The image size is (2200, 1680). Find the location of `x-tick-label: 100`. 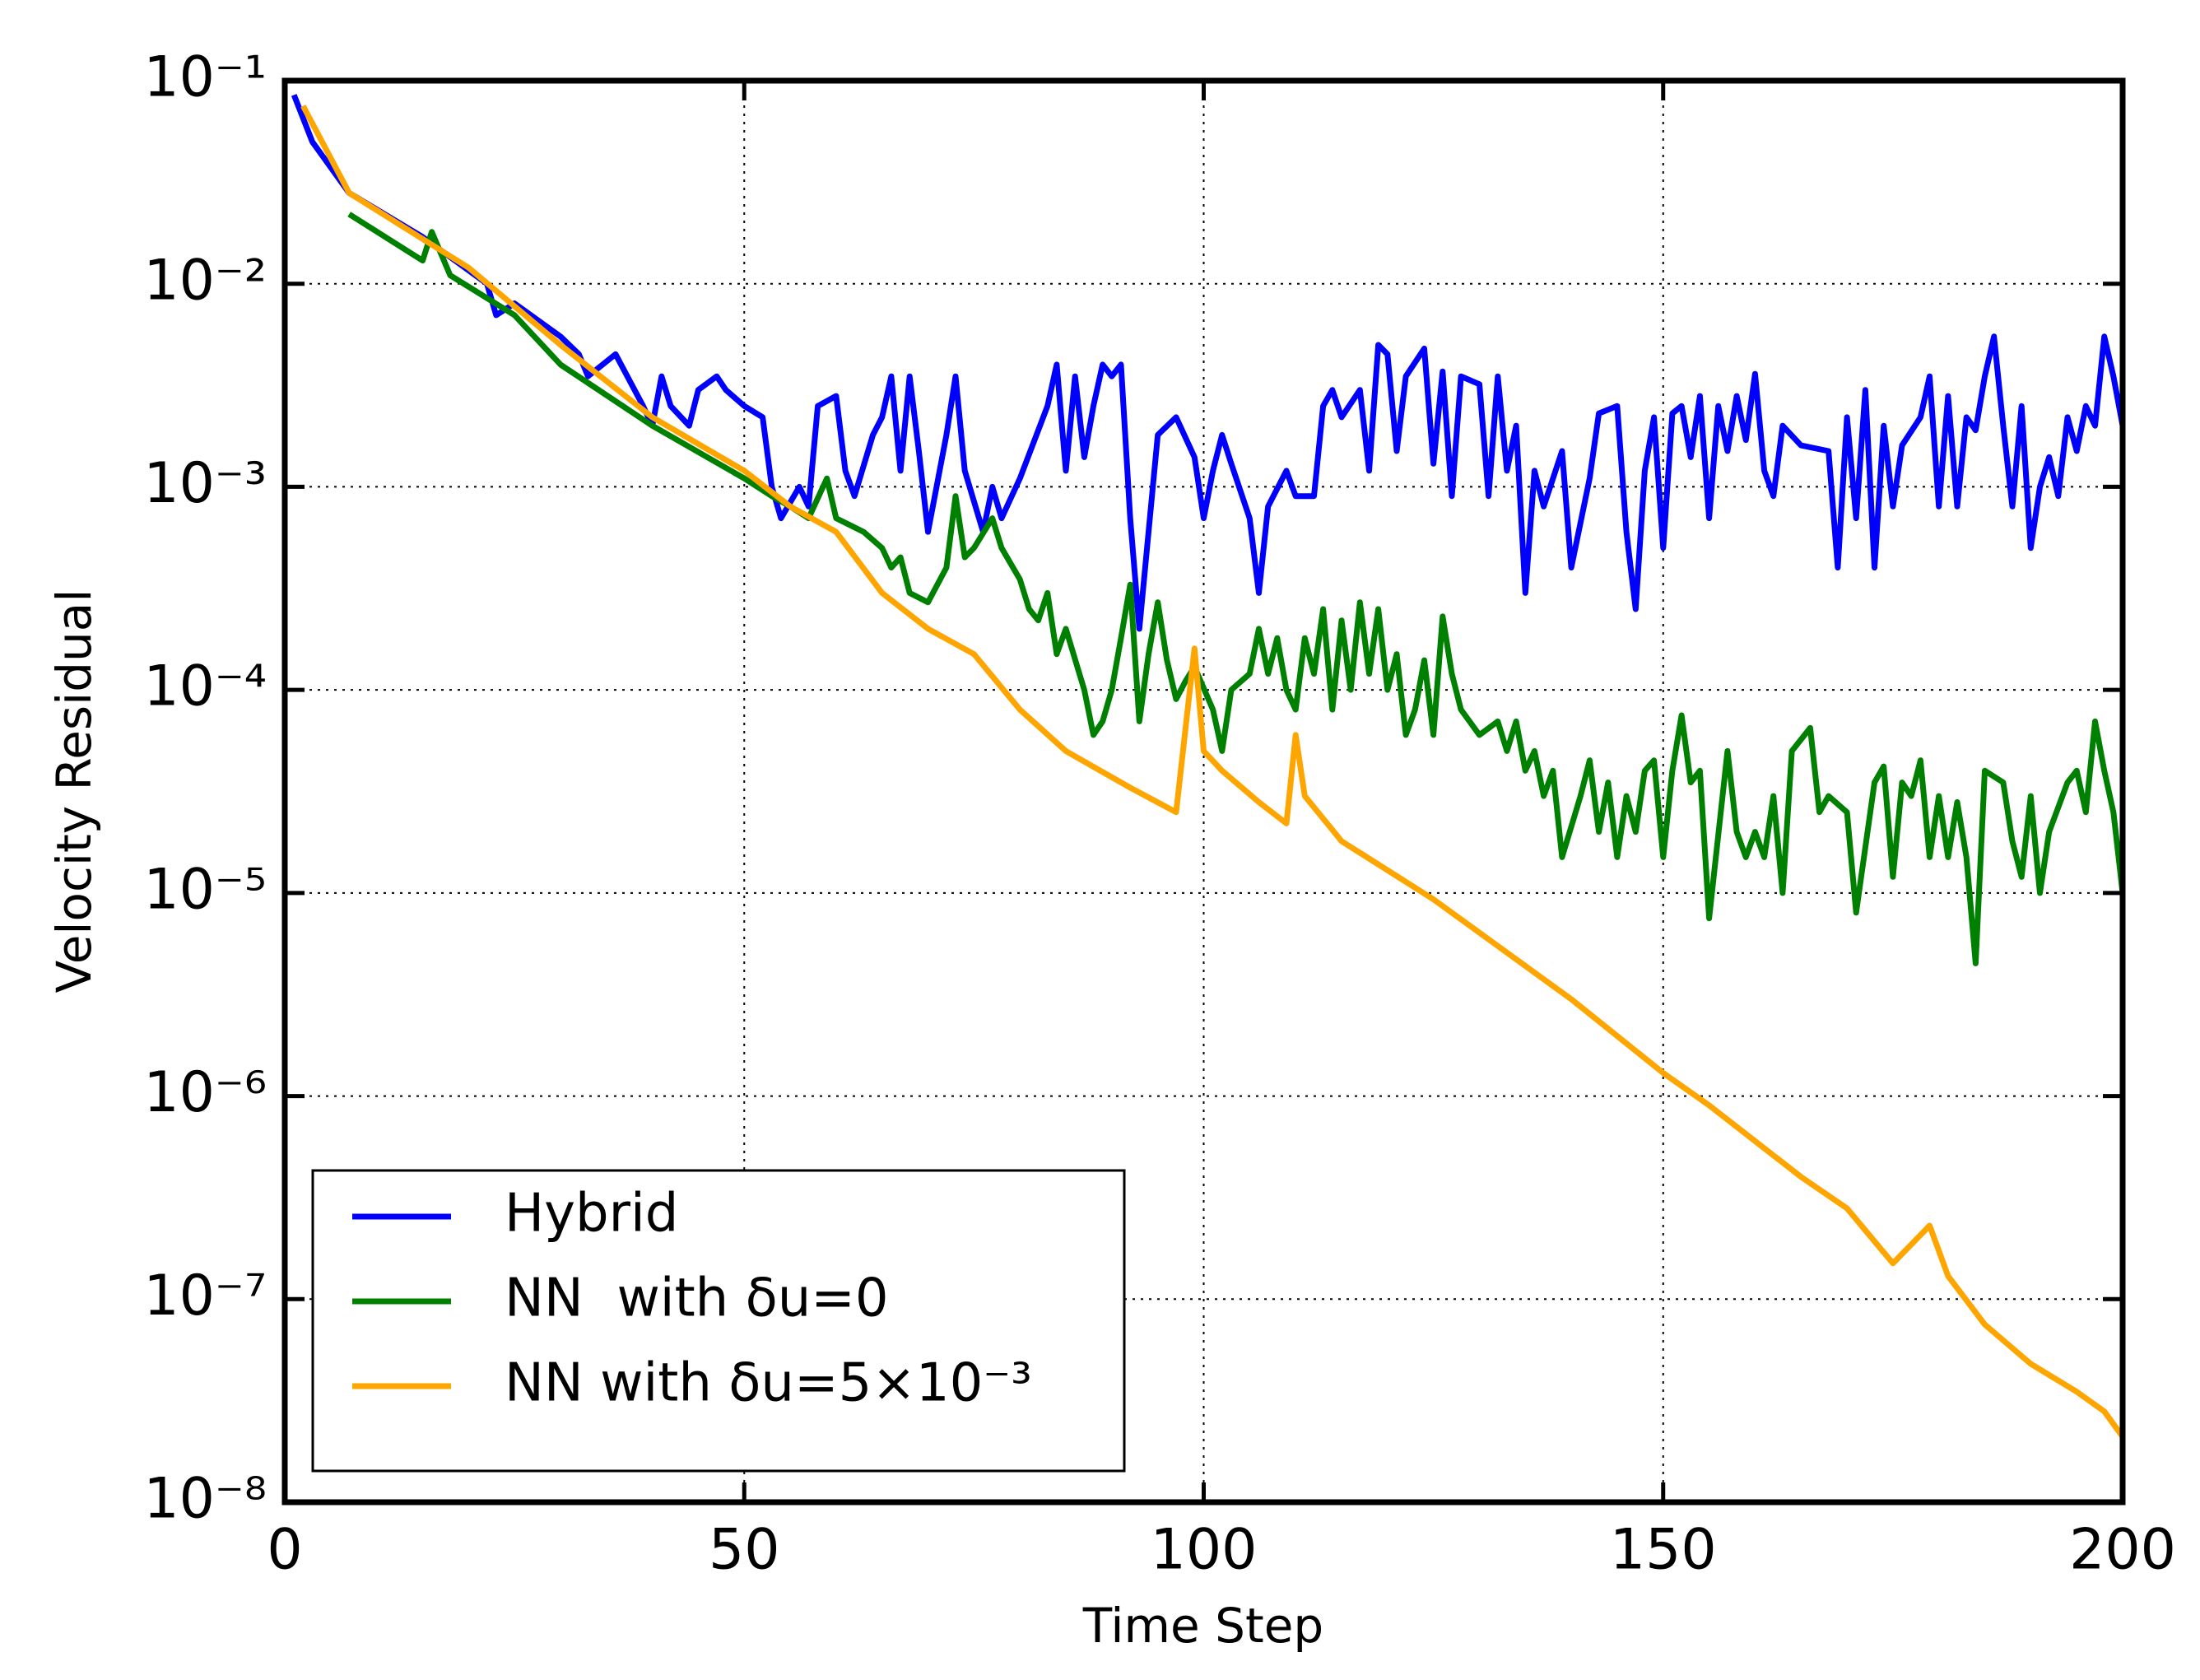

x-tick-label: 100 is located at coordinates (1205, 1550).